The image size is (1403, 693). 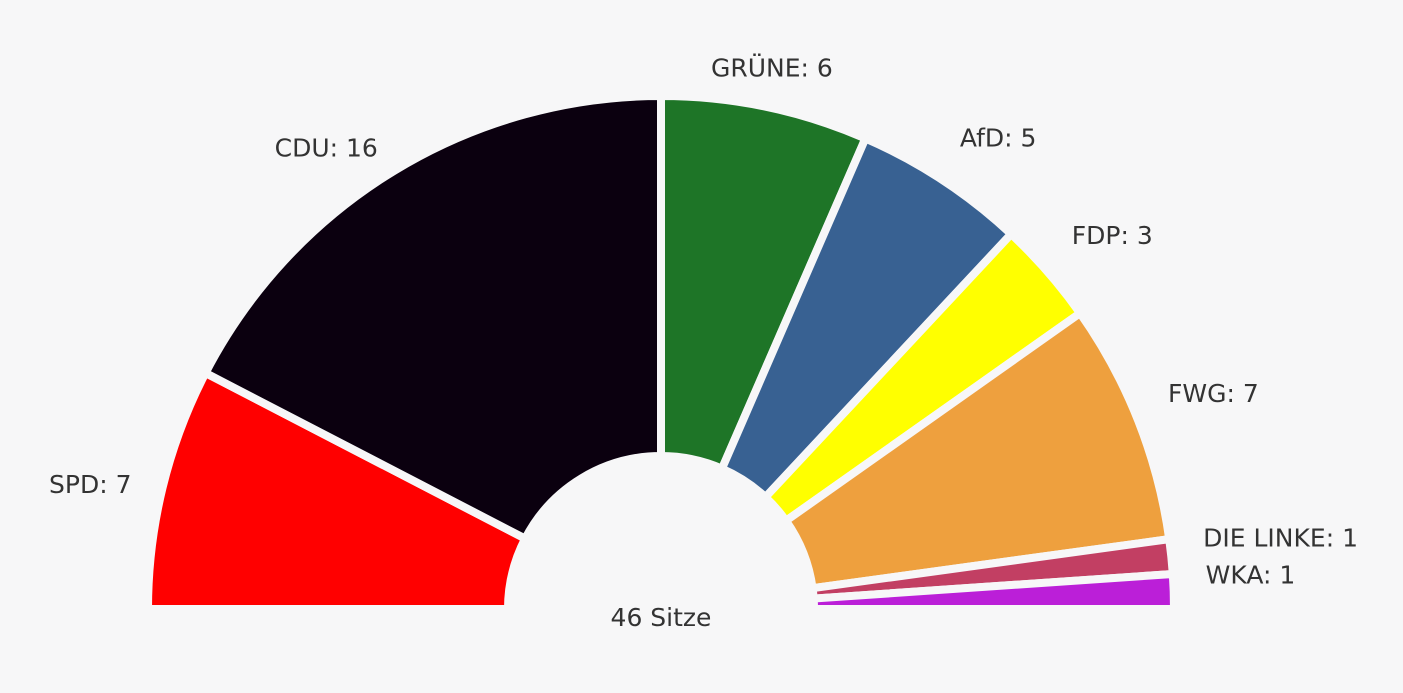 I want to click on segment-label: AfD: 5, so click(x=998, y=137).